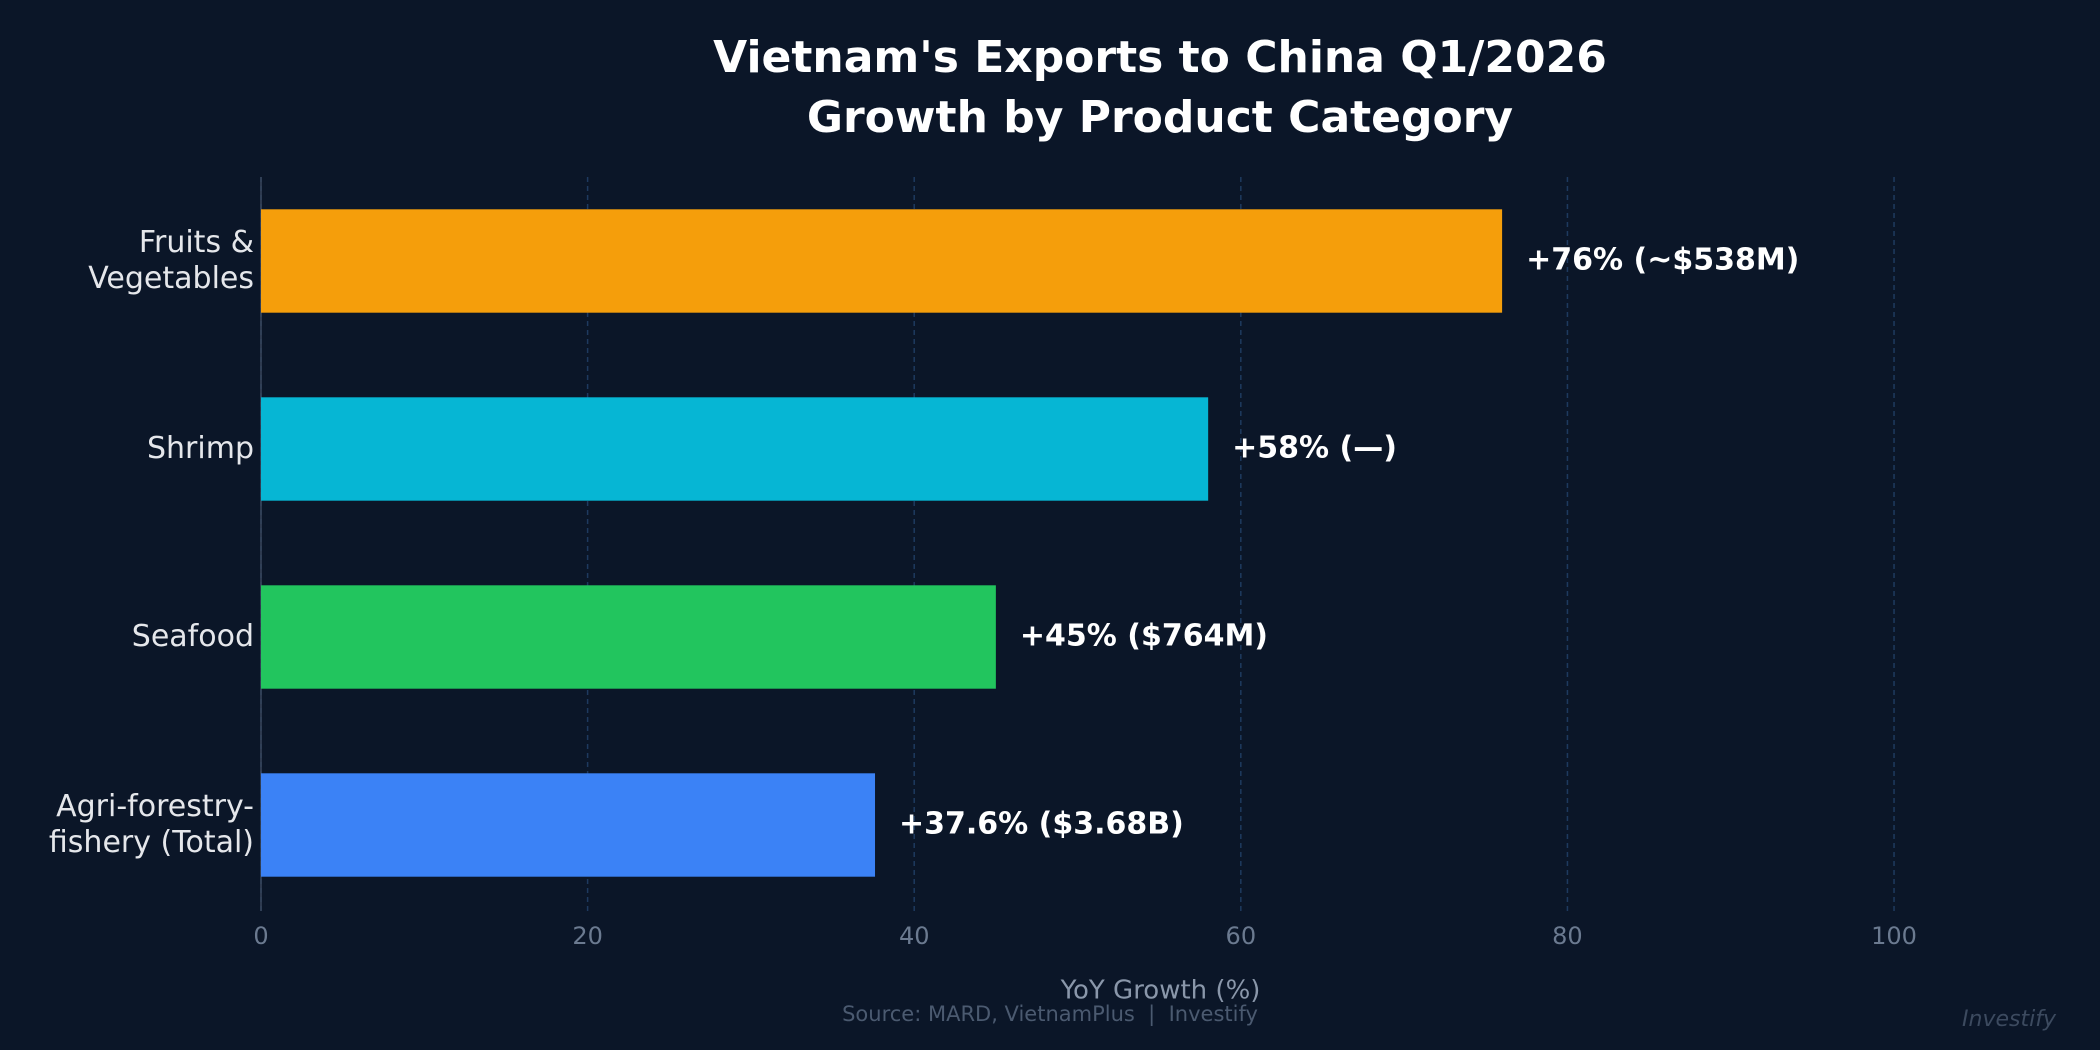 The height and width of the screenshot is (1050, 2100). What do you see at coordinates (1050, 1014) in the screenshot?
I see `source-note: Source: MARD, VietnamPlus | Investify` at bounding box center [1050, 1014].